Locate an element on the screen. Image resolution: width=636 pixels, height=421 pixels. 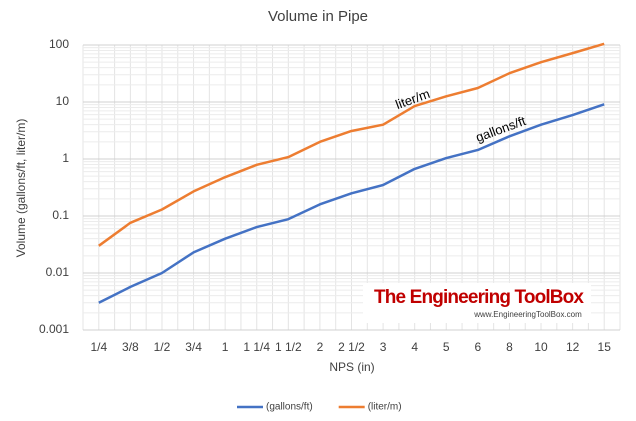
x-tick-label: 5 is located at coordinates (446, 347).